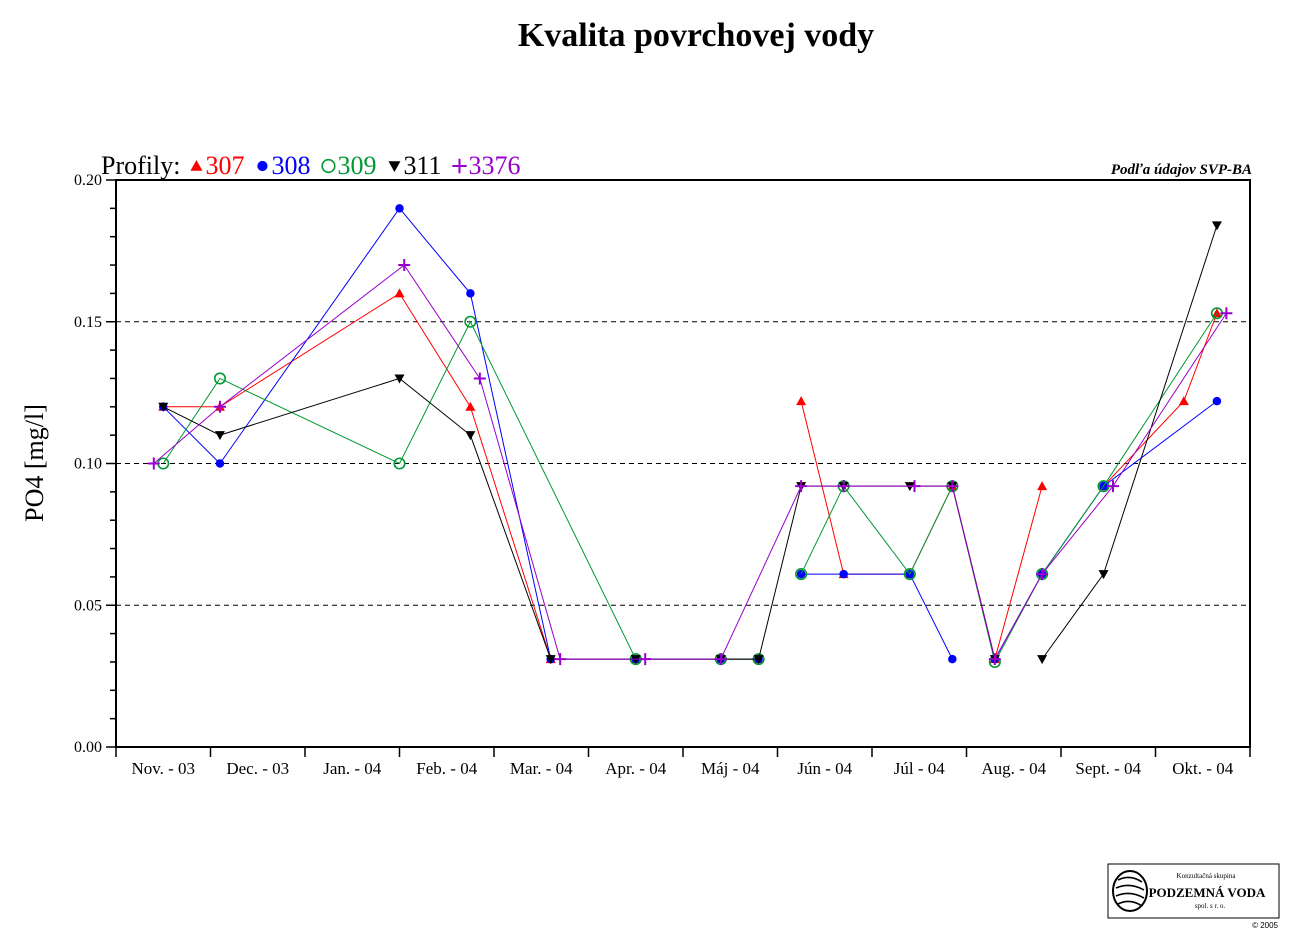  What do you see at coordinates (446, 768) in the screenshot?
I see `x-tick-label-3: Feb. - 04` at bounding box center [446, 768].